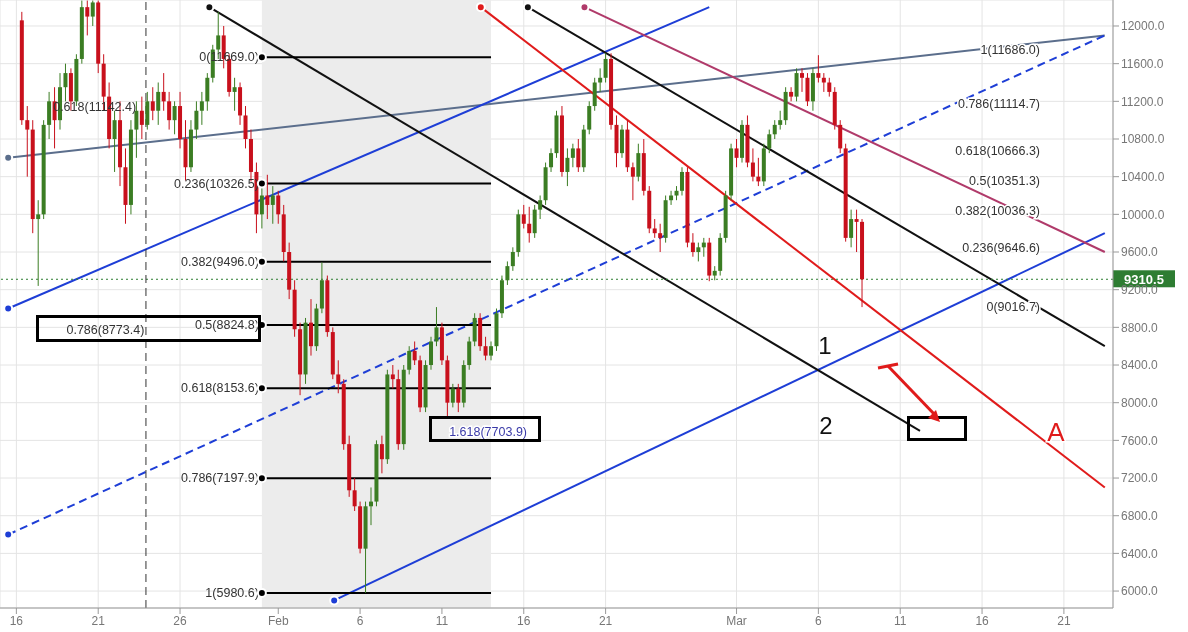 The height and width of the screenshot is (632, 1188). I want to click on annotation: 0.786(11114.7), so click(998, 104).